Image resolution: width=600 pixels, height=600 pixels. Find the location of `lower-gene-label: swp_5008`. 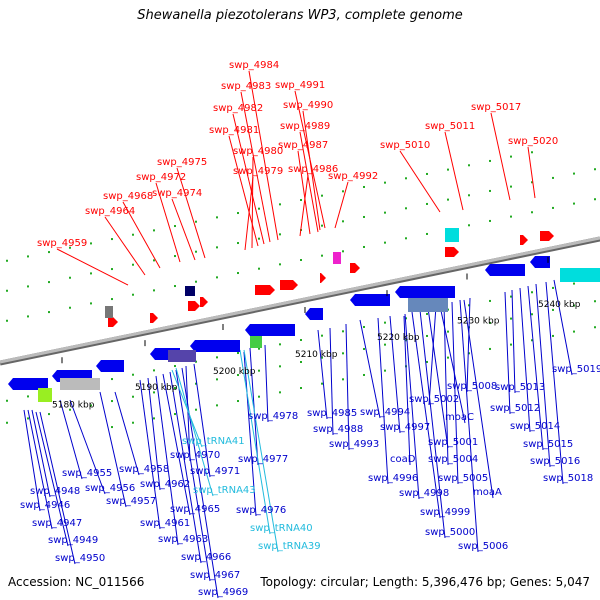

lower-gene-label: swp_5008 is located at coordinates (472, 386).